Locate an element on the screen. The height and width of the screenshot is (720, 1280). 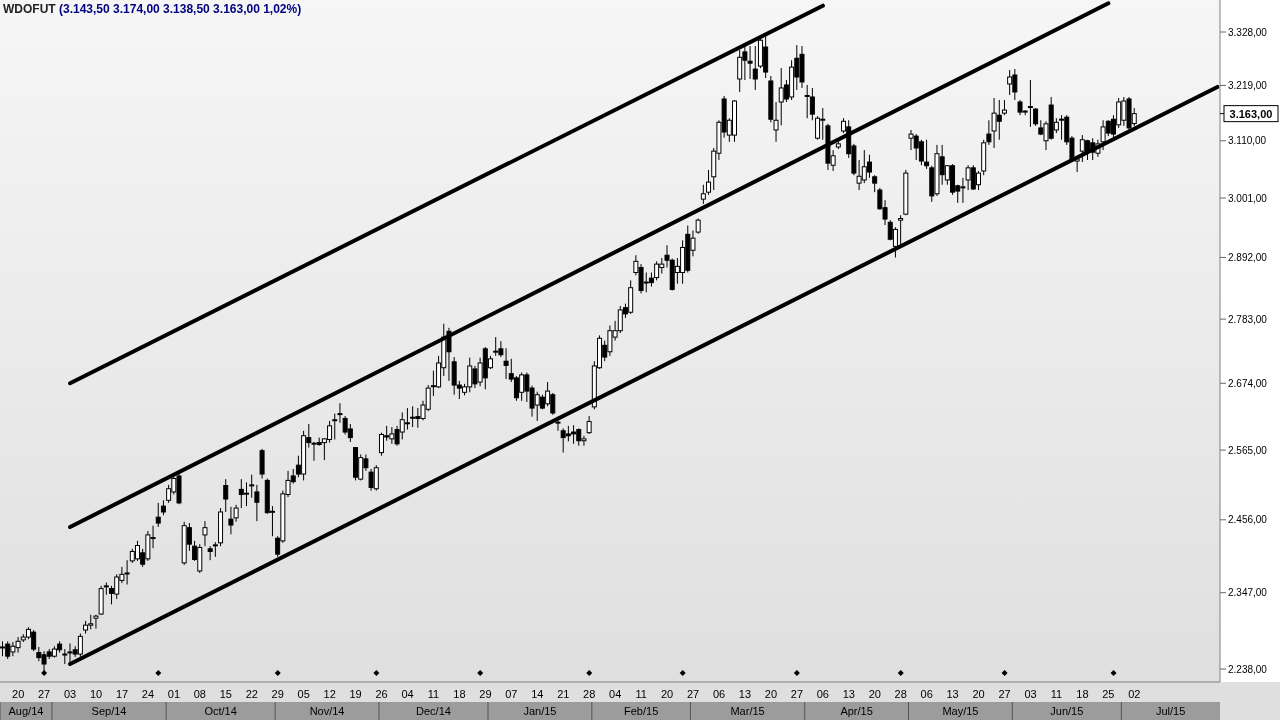
text: Mar/15 is located at coordinates (747, 711).